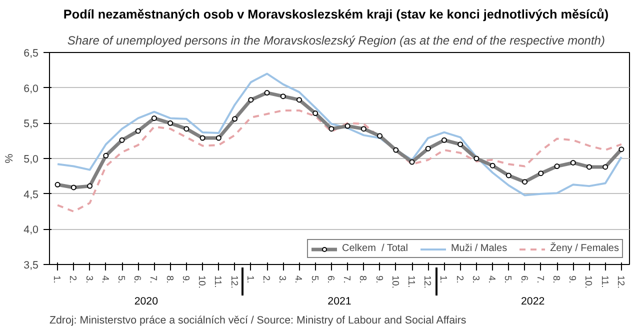  Describe the element at coordinates (31, 230) in the screenshot. I see `y-tick-label: 4,0` at that location.